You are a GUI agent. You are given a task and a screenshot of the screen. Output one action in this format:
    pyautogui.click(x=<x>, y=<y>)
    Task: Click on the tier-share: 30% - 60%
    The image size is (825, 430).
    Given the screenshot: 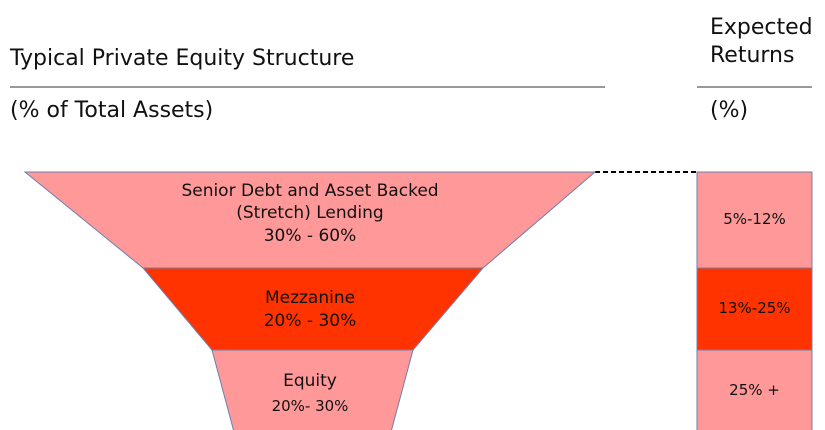 What is the action you would take?
    pyautogui.click(x=310, y=236)
    